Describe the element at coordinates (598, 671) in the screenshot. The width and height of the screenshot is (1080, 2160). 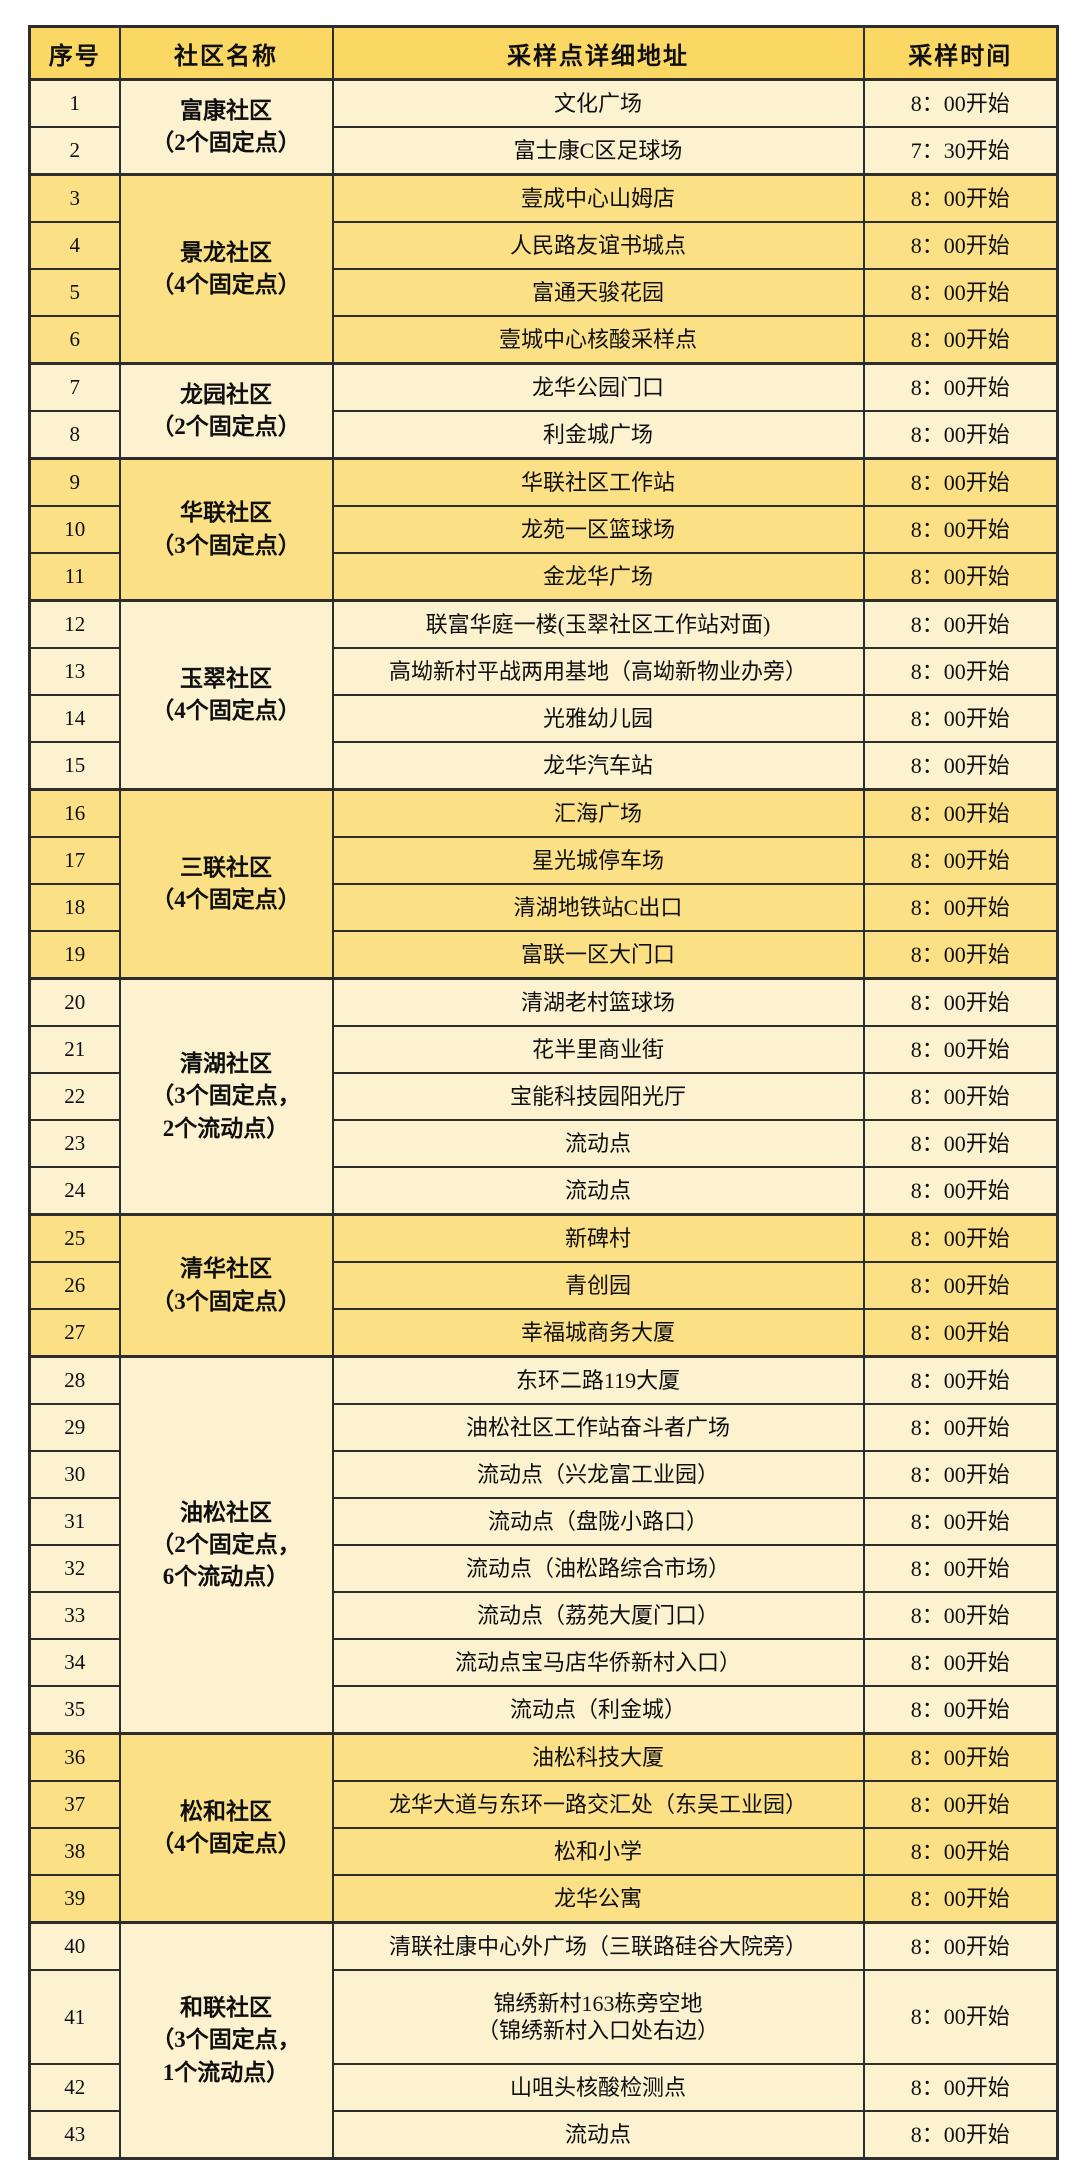
I see `address-cell: 高坳新村平战两用基地（高坳新物业办旁）` at that location.